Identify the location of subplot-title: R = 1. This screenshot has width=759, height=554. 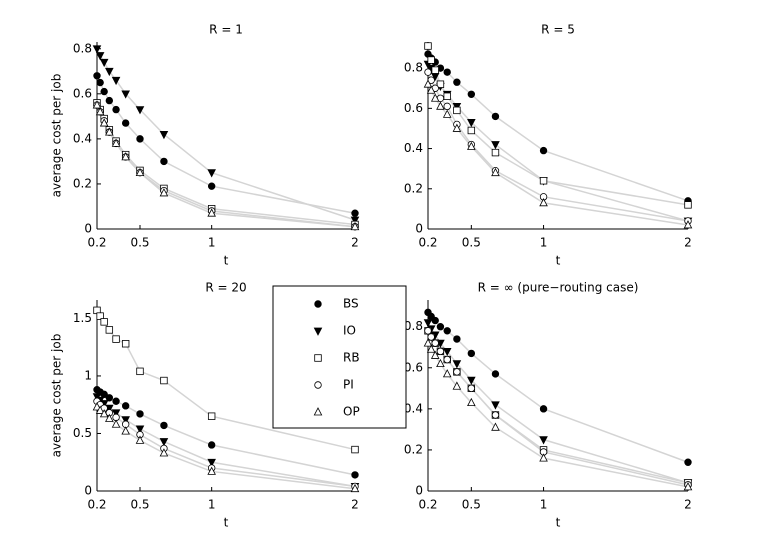
(226, 30).